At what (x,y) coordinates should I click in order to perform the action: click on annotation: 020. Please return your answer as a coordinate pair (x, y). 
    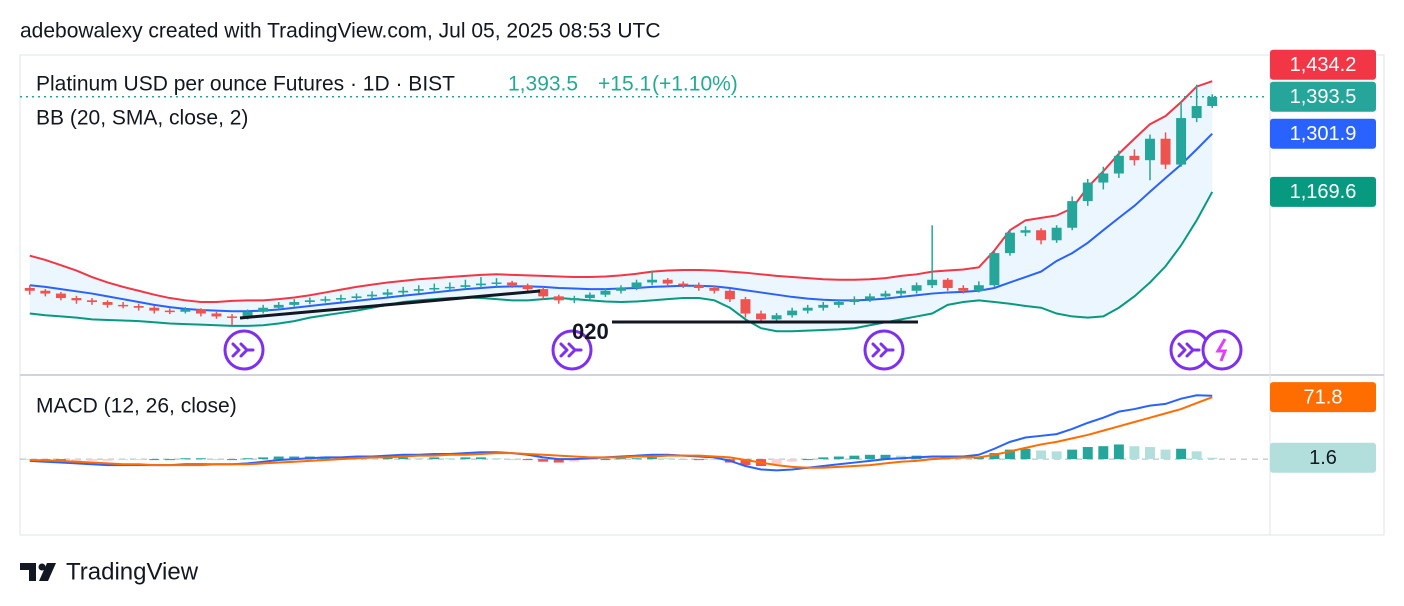
    Looking at the image, I should click on (590, 331).